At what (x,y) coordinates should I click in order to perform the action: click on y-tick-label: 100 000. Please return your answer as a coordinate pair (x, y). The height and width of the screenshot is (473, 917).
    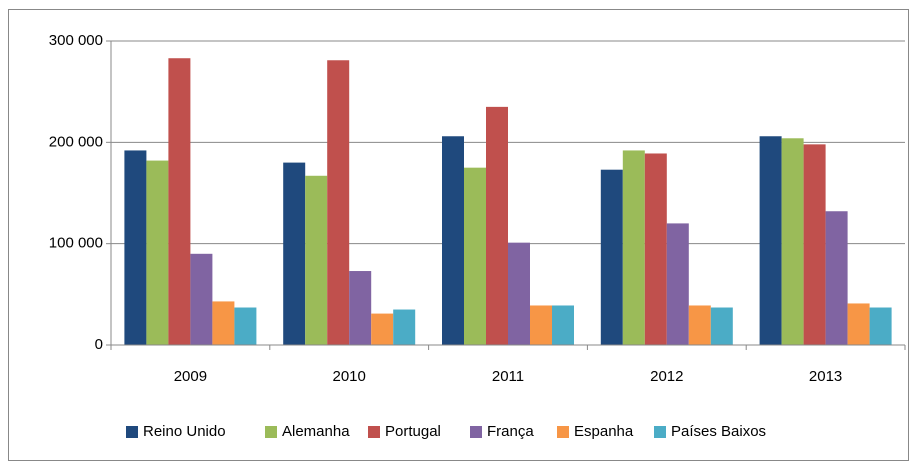
    Looking at the image, I should click on (76, 243).